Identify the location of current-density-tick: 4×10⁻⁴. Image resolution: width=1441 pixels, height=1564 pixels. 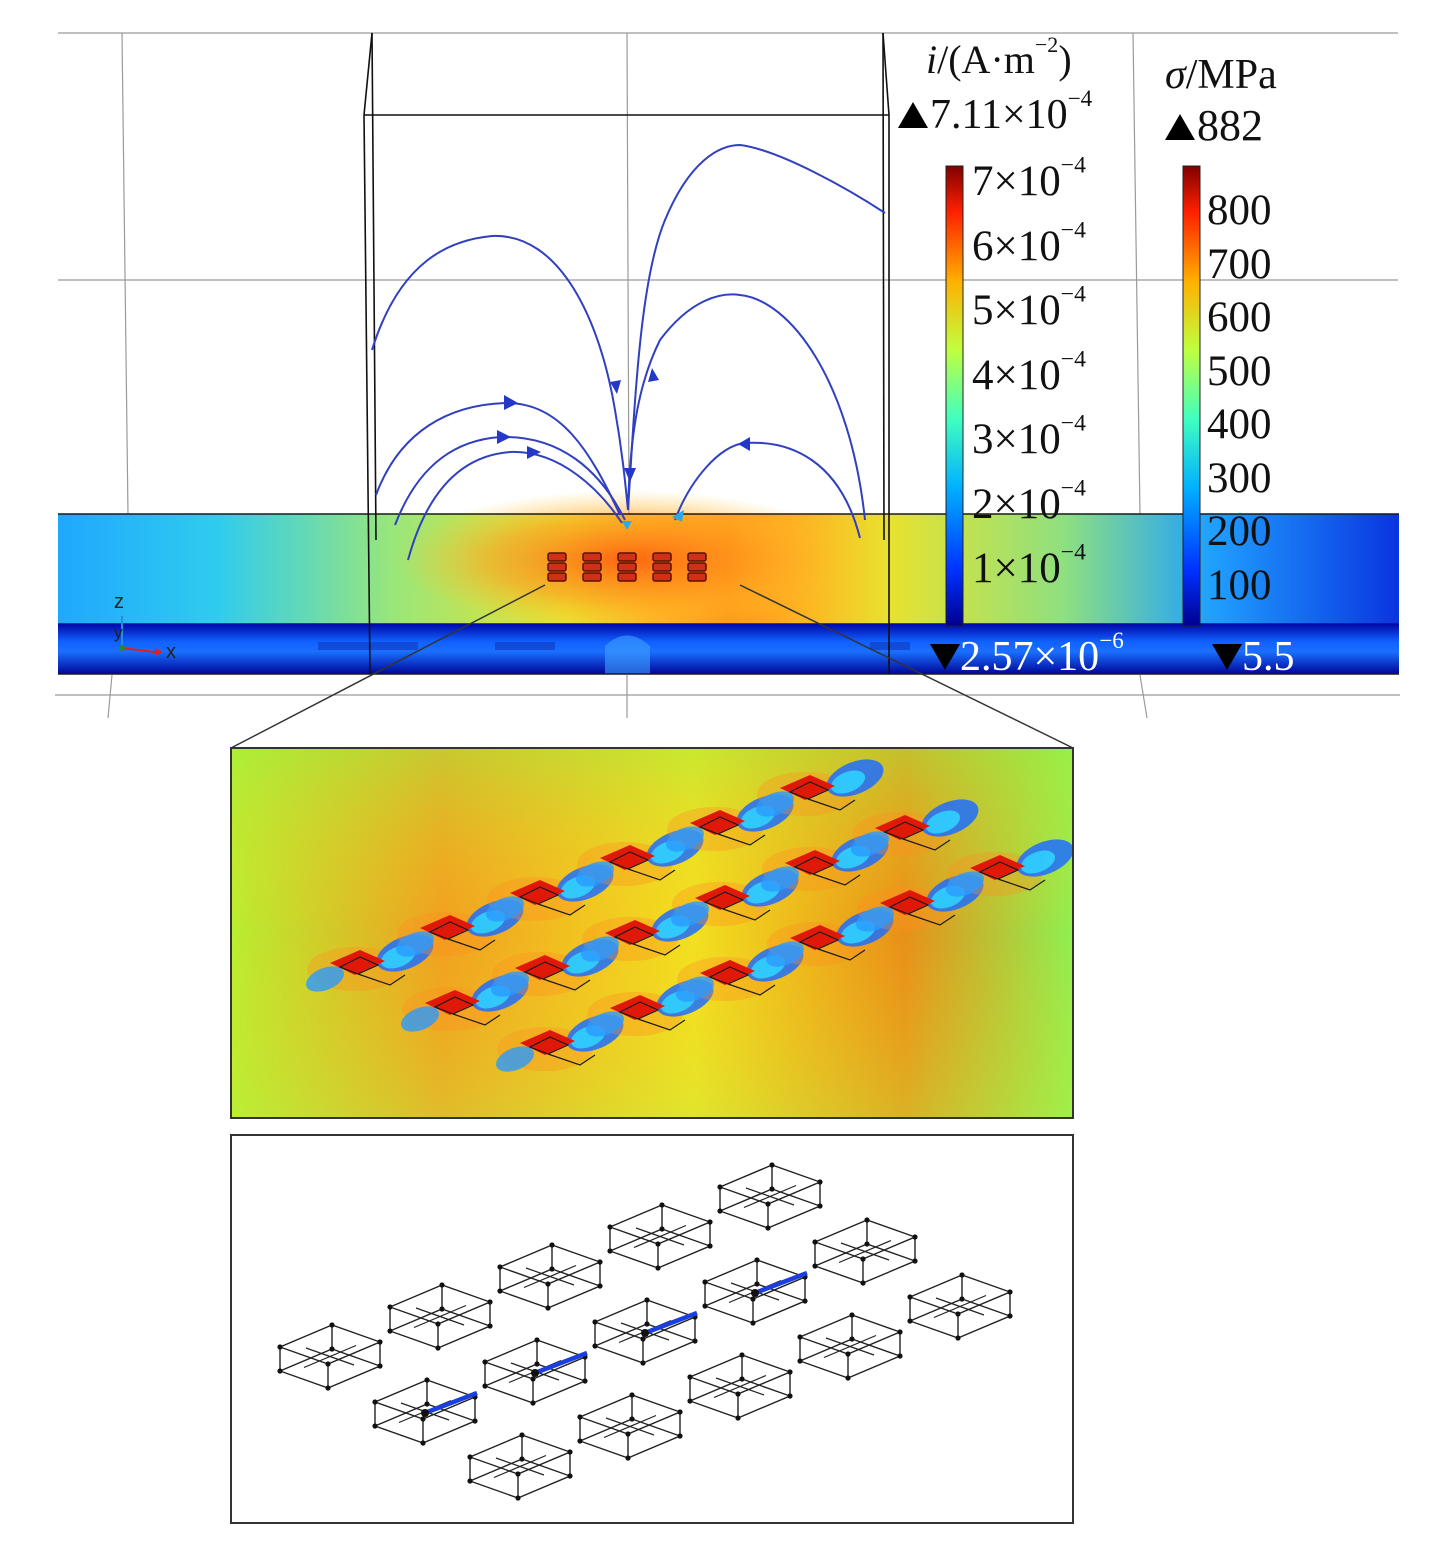
(1029, 372).